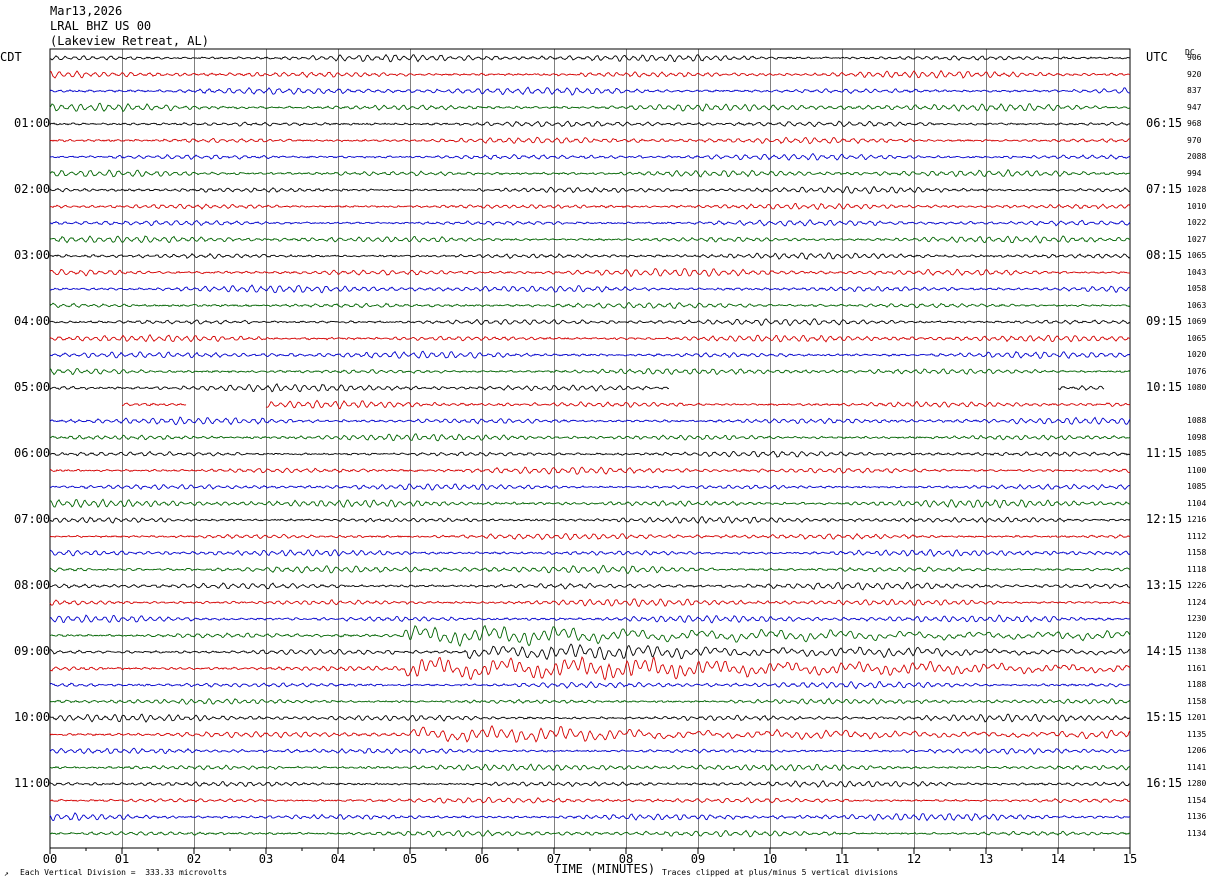 This screenshot has width=1210, height=886. What do you see at coordinates (32, 189) in the screenshot?
I see `left-time-label: 02:00` at bounding box center [32, 189].